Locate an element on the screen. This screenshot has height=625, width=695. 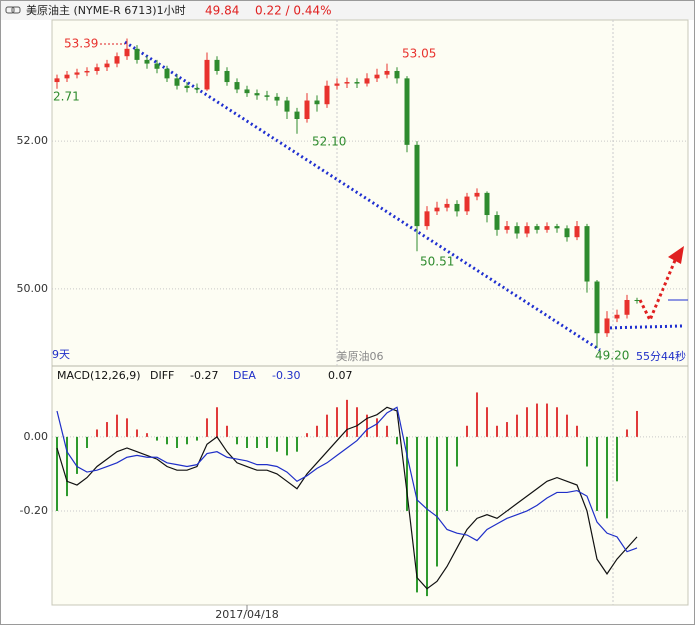
header-bar is located at coordinates (347, 10).